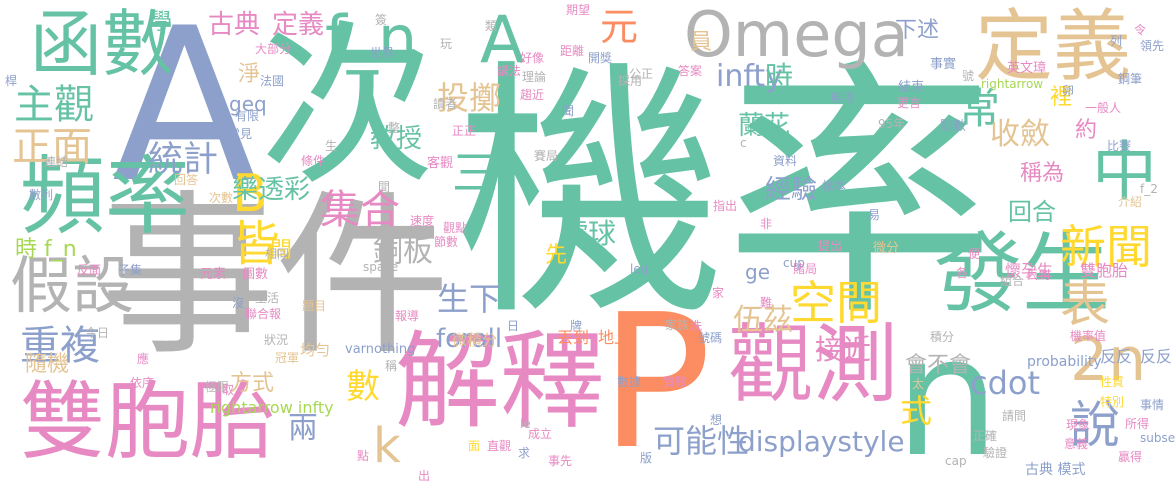 The image size is (1175, 482). What do you see at coordinates (1156, 356) in the screenshot?
I see `cloud-word: 反反` at bounding box center [1156, 356].